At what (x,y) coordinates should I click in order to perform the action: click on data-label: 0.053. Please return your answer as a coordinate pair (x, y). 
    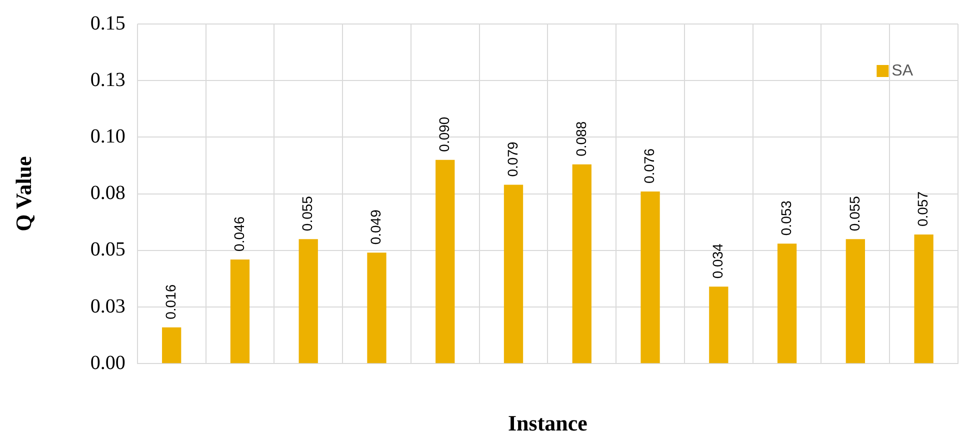
    Looking at the image, I should click on (786, 218).